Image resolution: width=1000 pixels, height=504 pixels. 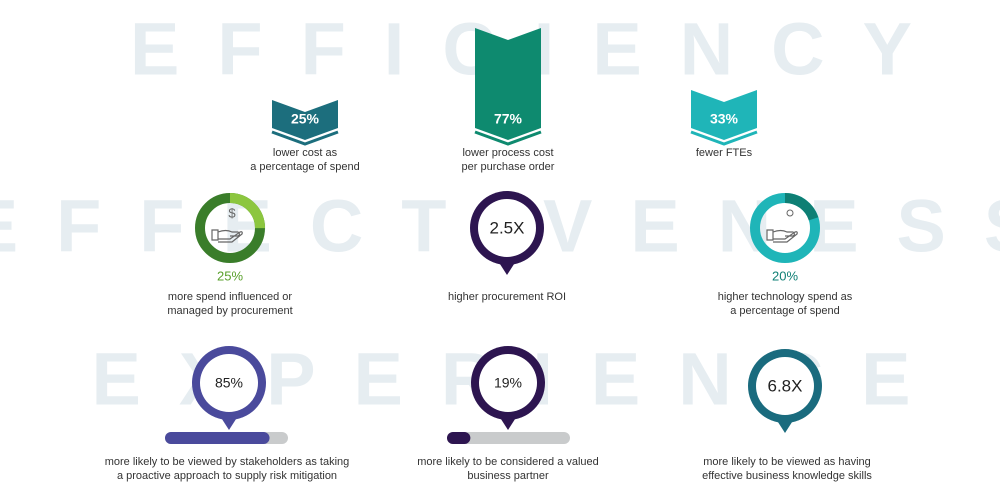 What do you see at coordinates (724, 119) in the screenshot?
I see `value-label: 33%` at bounding box center [724, 119].